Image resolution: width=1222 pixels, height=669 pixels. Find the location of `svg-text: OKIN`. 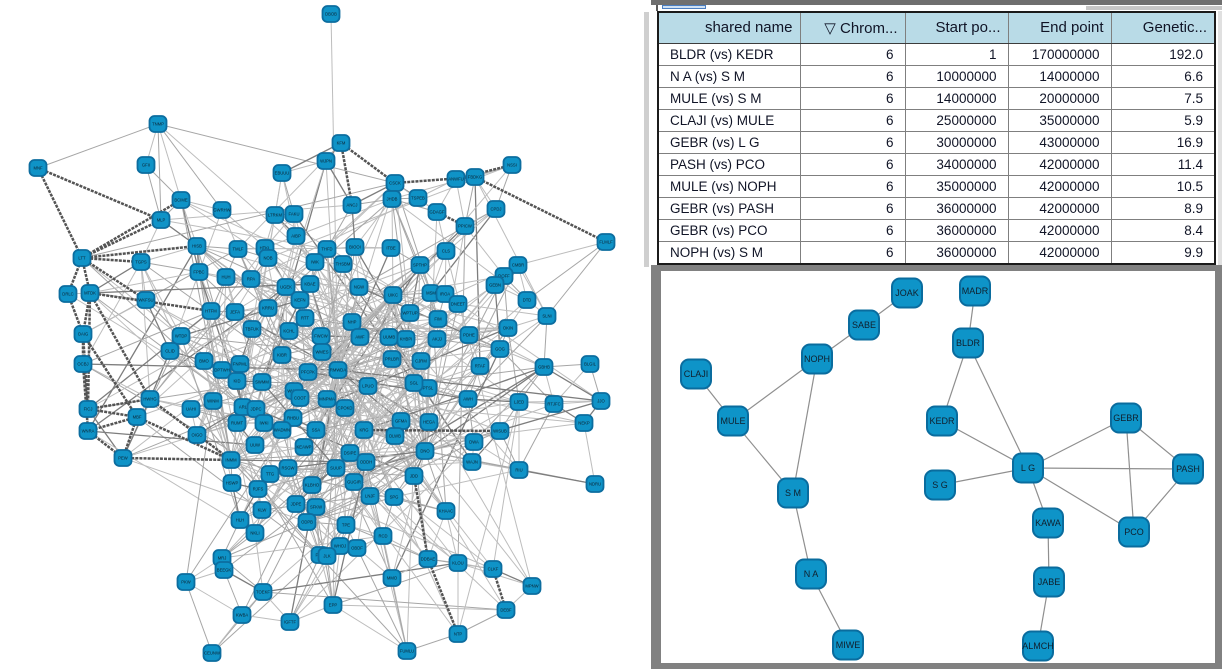

svg-text: OKIN is located at coordinates (508, 328).